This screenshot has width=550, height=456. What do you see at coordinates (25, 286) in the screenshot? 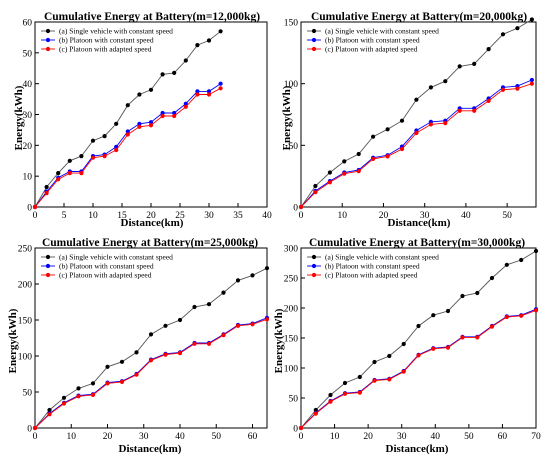
I see `y-tick-label: 200` at bounding box center [25, 286].